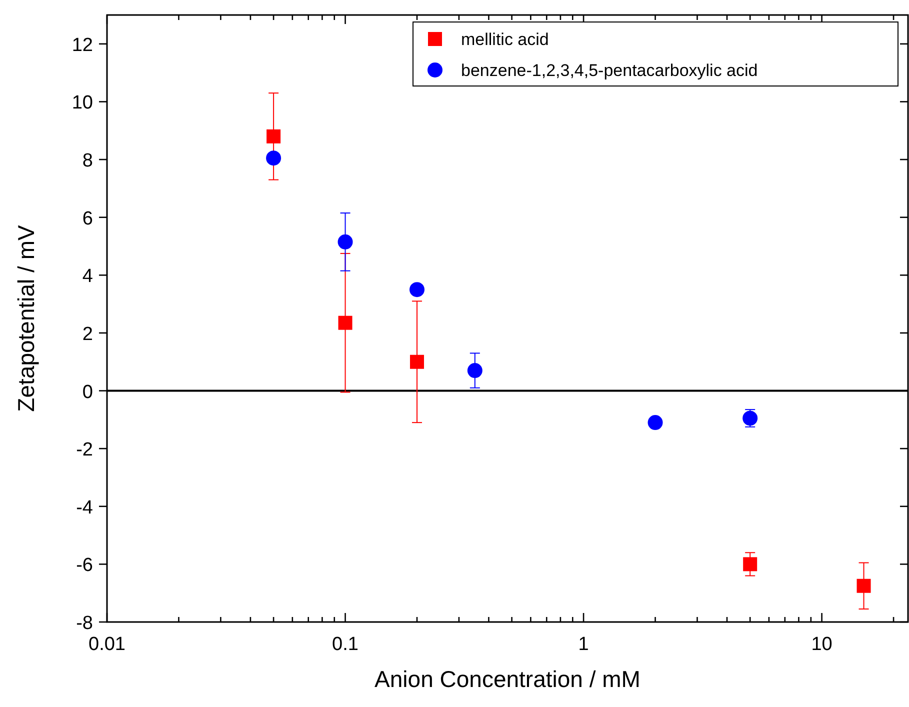 The width and height of the screenshot is (909, 707). Describe the element at coordinates (87, 334) in the screenshot. I see `y-tick-label: 2` at that location.